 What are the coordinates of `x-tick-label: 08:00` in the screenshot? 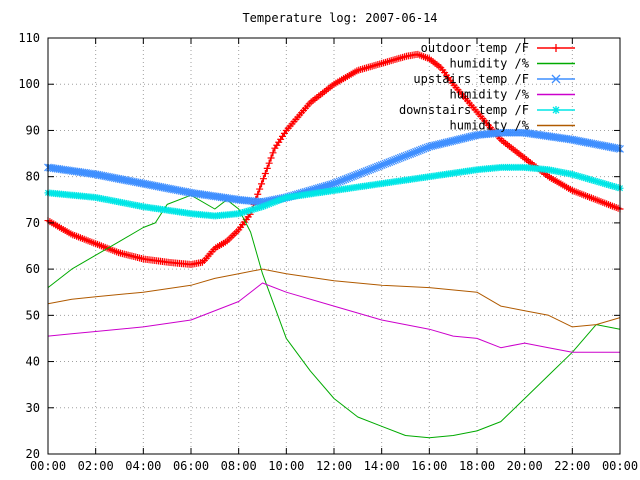 It's located at (239, 466).